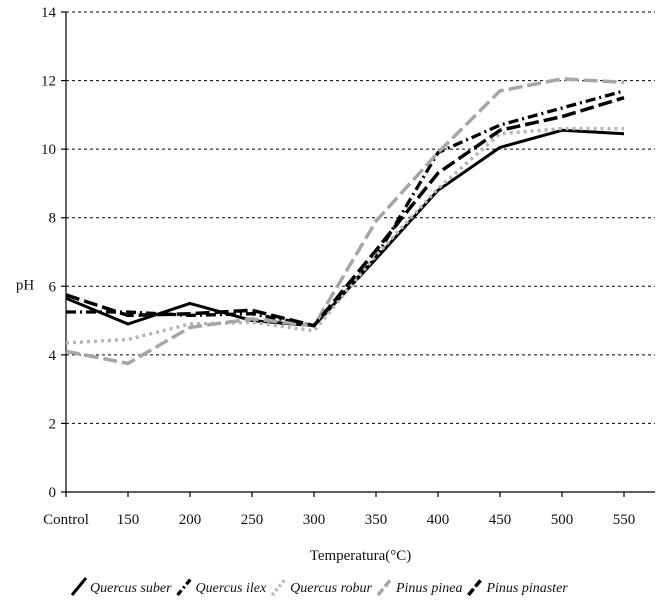 This screenshot has height=610, width=667. I want to click on legend-symbol-quercus-ilex, so click(184, 586).